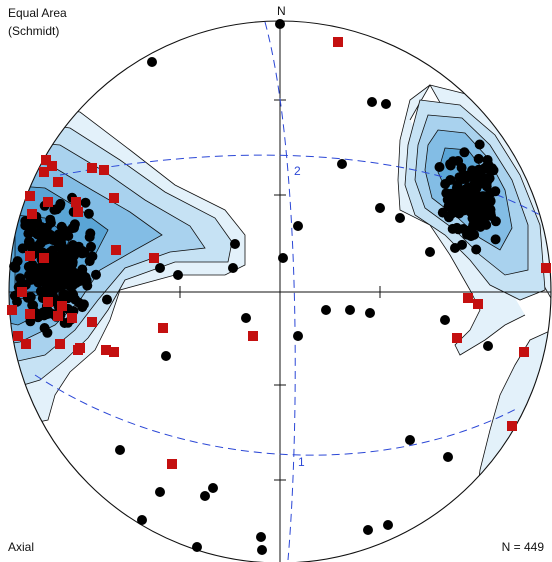  Describe the element at coordinates (37, 13) in the screenshot. I see `projection-title: Equal Area` at that location.